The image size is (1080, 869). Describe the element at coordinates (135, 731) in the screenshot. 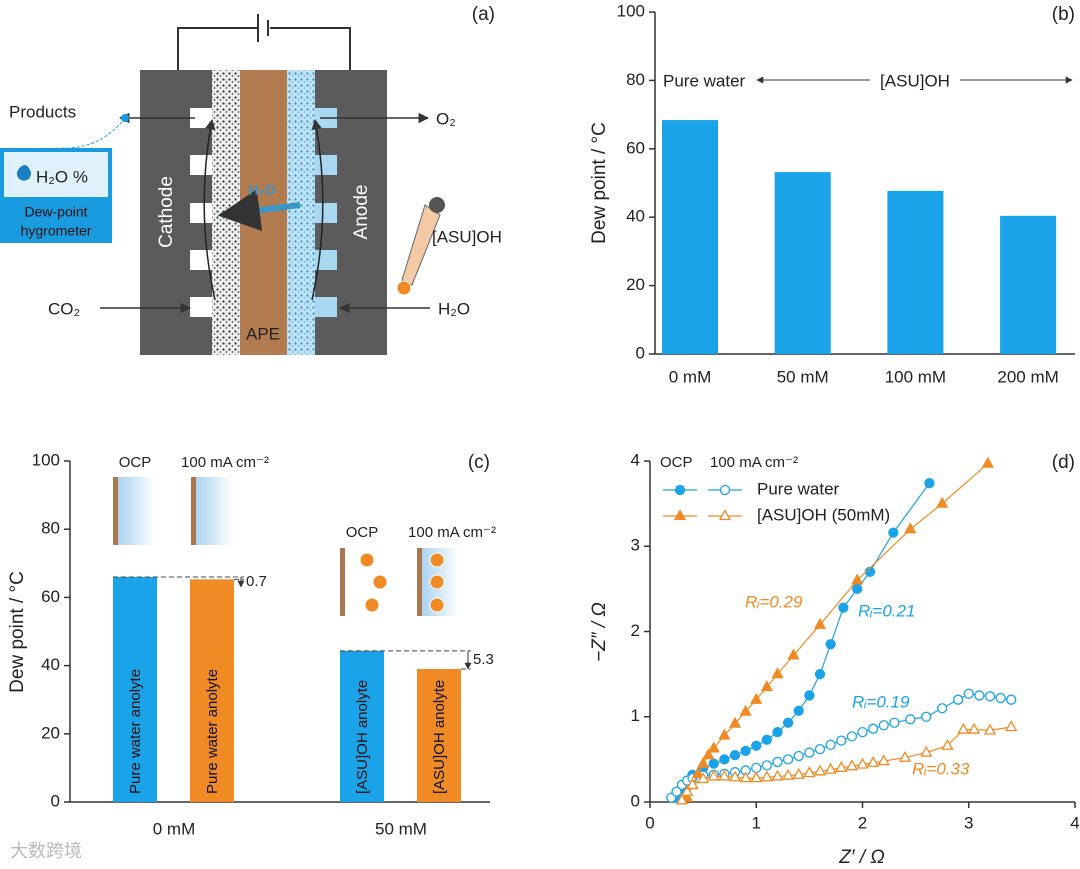

I see `bar-label: Pure water anolyte` at that location.